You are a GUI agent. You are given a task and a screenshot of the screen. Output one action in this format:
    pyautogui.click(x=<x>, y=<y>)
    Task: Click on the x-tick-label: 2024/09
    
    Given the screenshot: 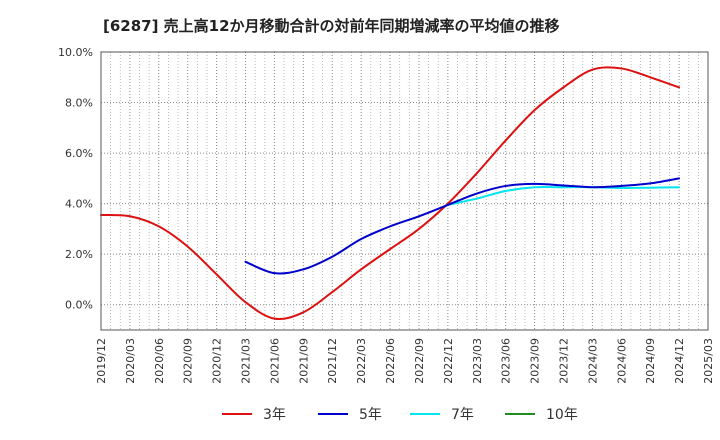 What is the action you would take?
    pyautogui.click(x=650, y=361)
    